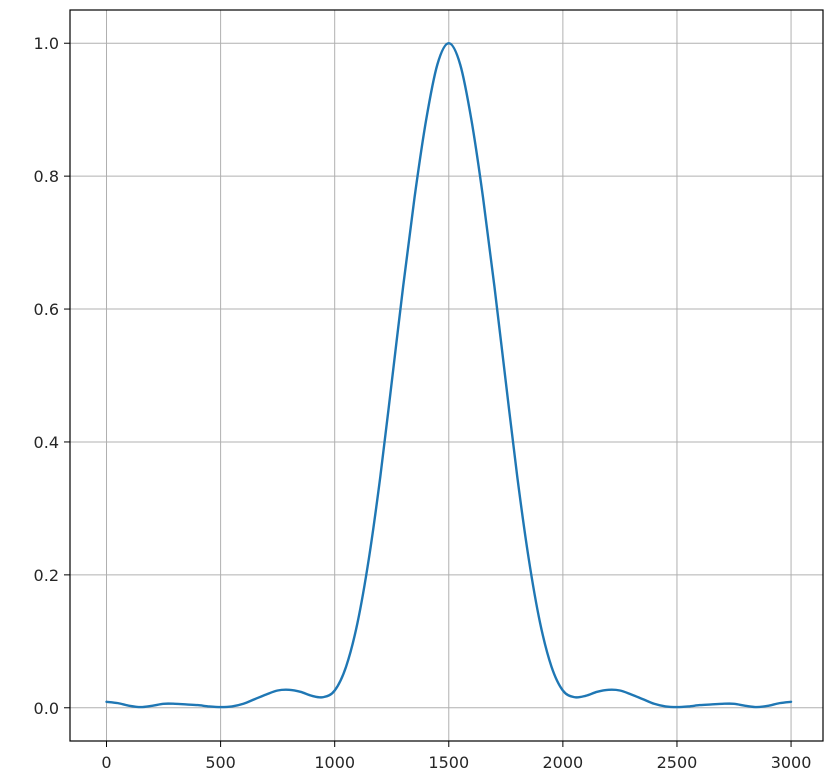 The image size is (831, 778). Describe the element at coordinates (791, 762) in the screenshot. I see `x-tick-label: 3000` at that location.